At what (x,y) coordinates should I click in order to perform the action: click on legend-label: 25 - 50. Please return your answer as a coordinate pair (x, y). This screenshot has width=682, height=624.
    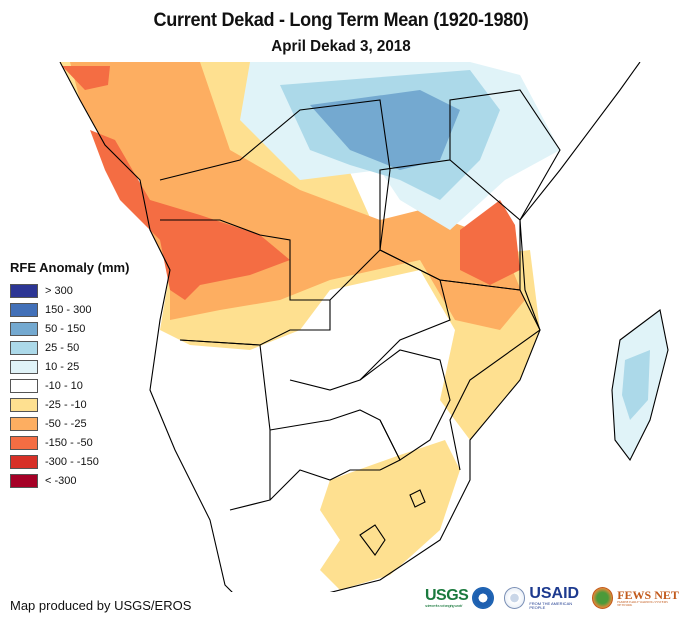
    Looking at the image, I should click on (62, 347).